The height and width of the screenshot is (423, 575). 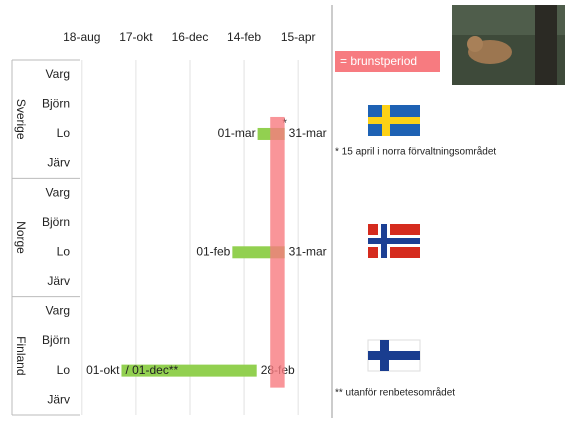 I want to click on start-label: 01-feb, so click(x=213, y=251).